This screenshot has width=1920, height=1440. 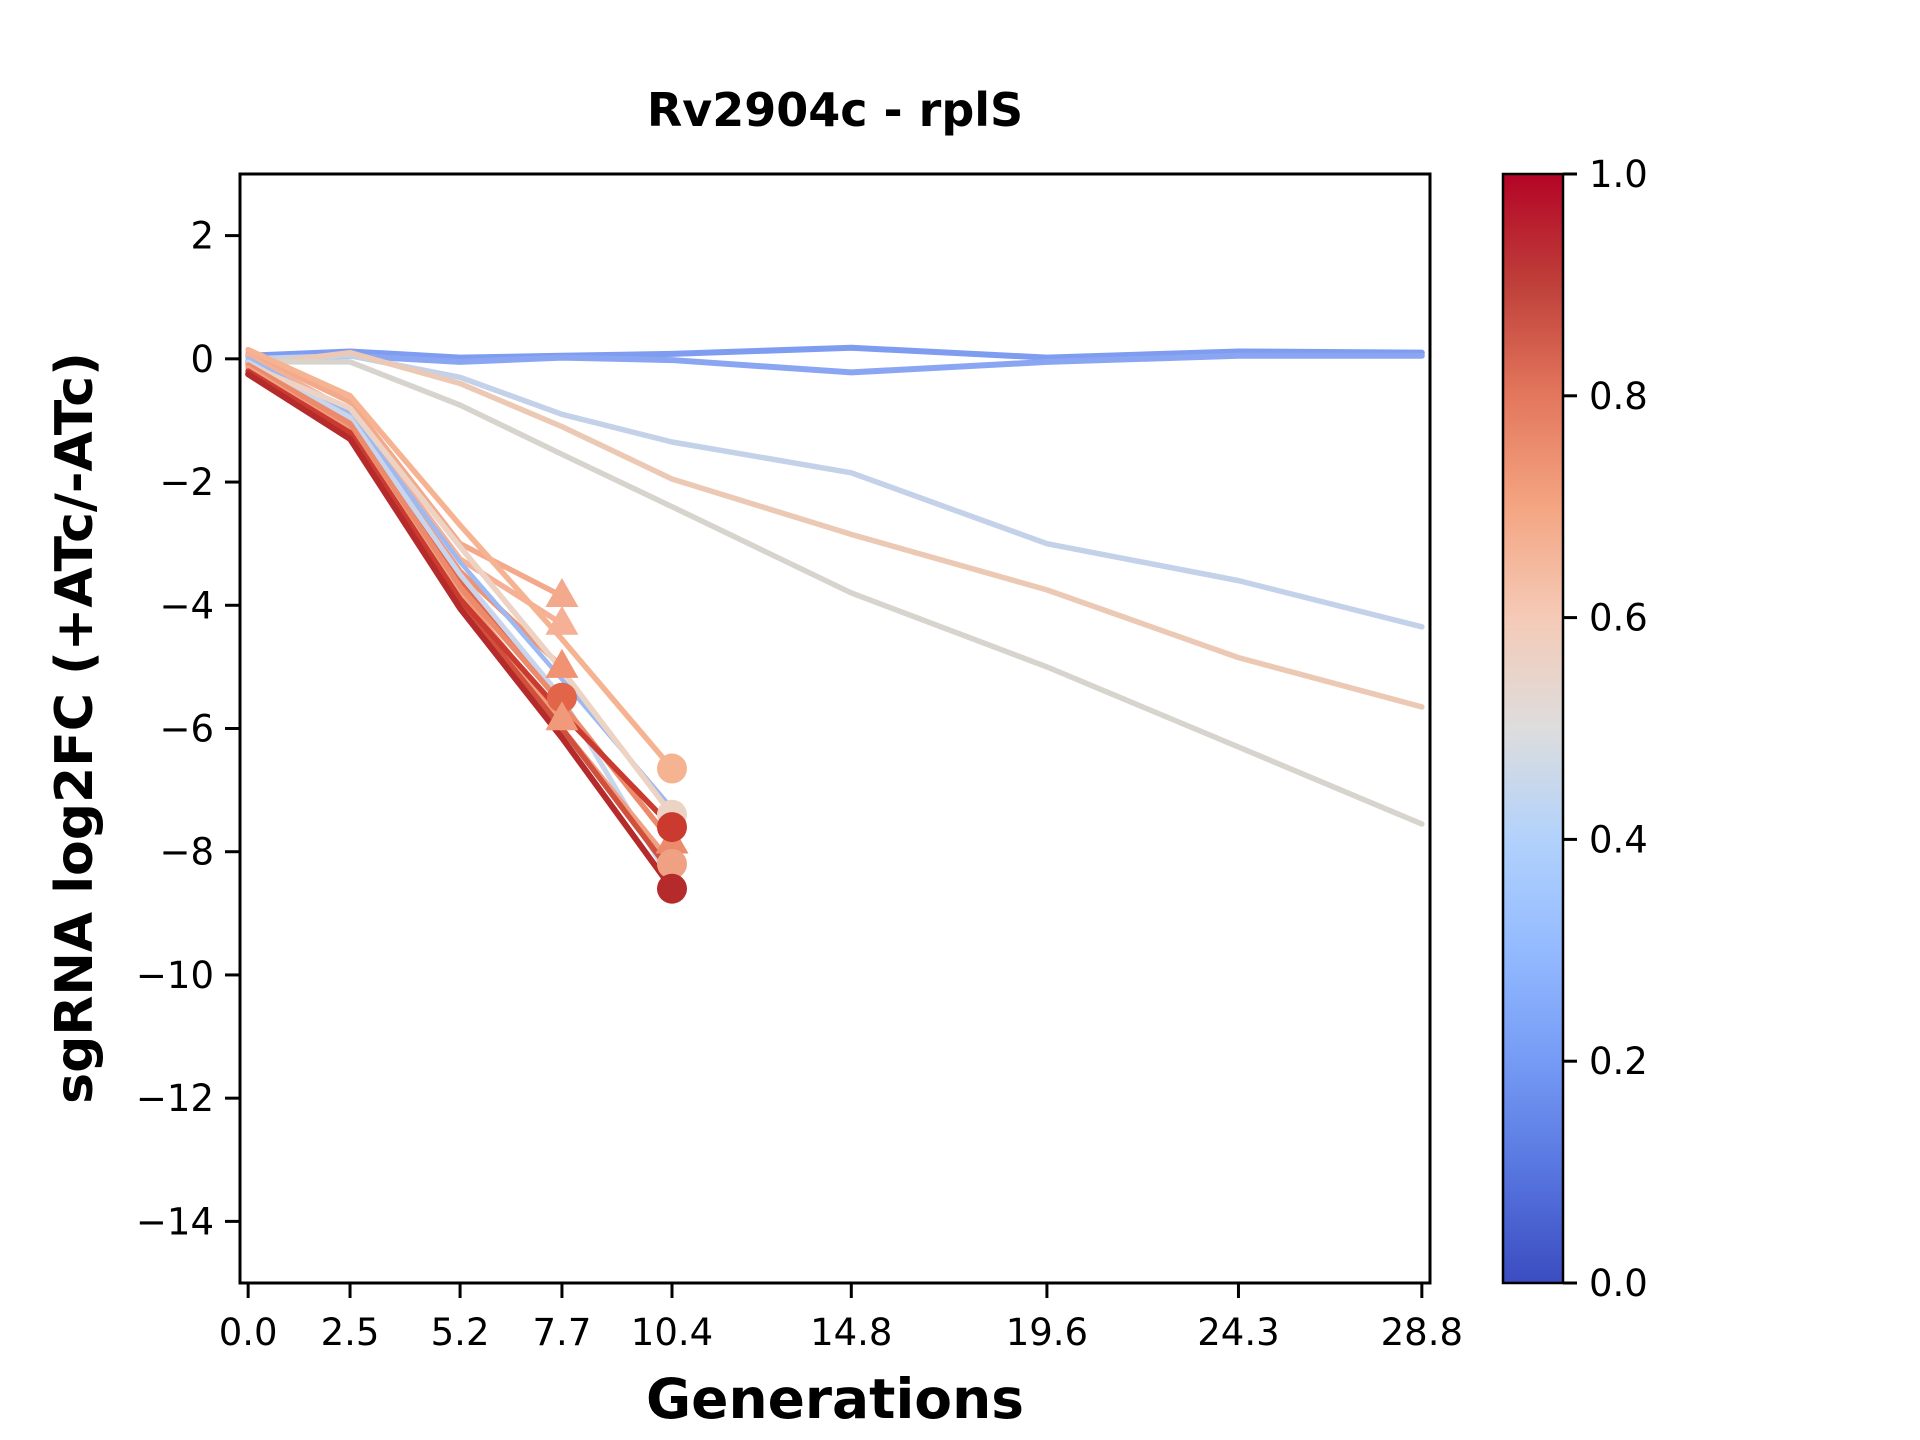 What do you see at coordinates (460, 1332) in the screenshot?
I see `x-tick-label: 5.2` at bounding box center [460, 1332].